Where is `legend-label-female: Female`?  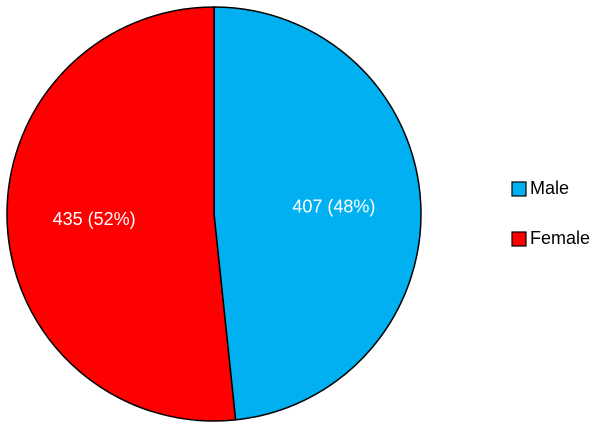 legend-label-female: Female is located at coordinates (560, 238).